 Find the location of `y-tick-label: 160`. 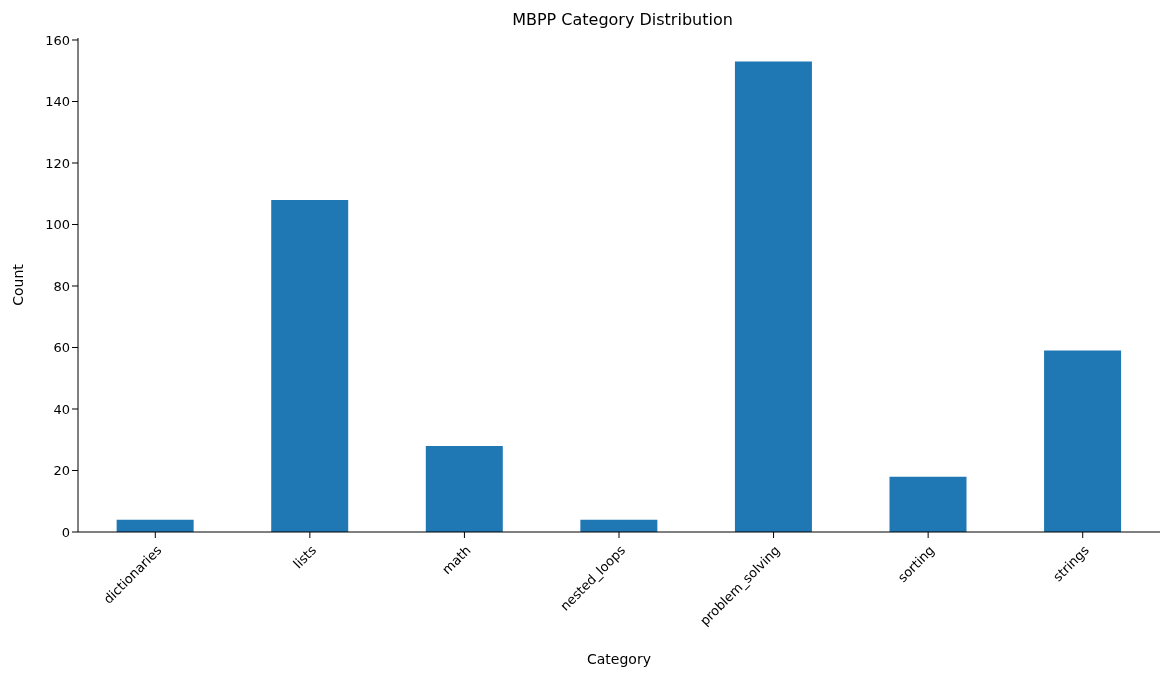

y-tick-label: 160 is located at coordinates (57, 40).